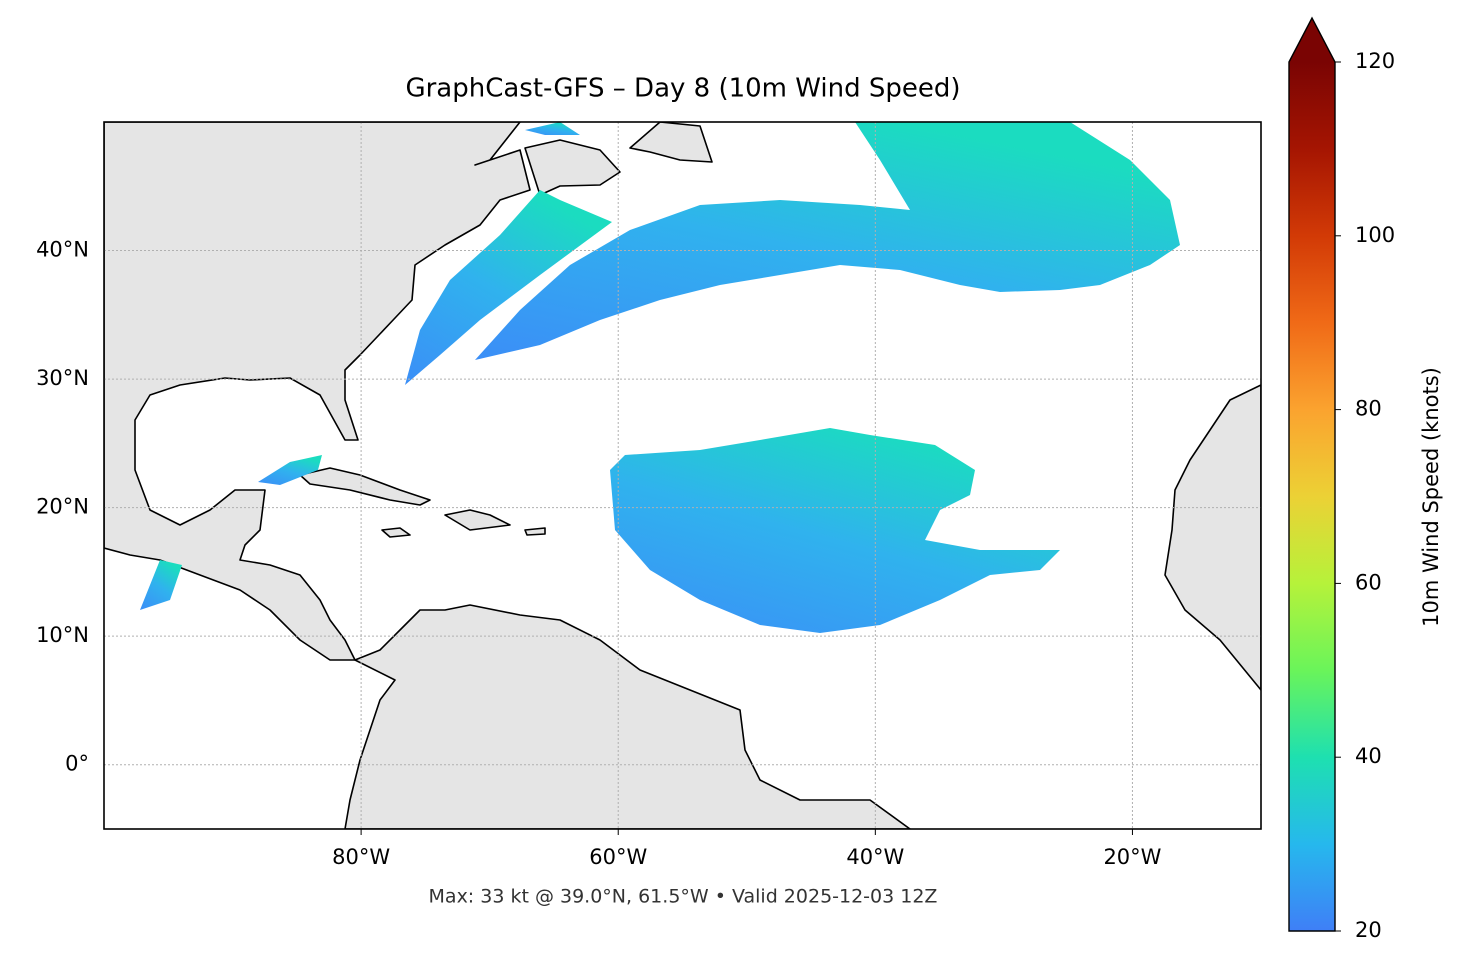 The width and height of the screenshot is (1466, 973). Describe the element at coordinates (1368, 930) in the screenshot. I see `colorbar-tick-label: 20` at that location.